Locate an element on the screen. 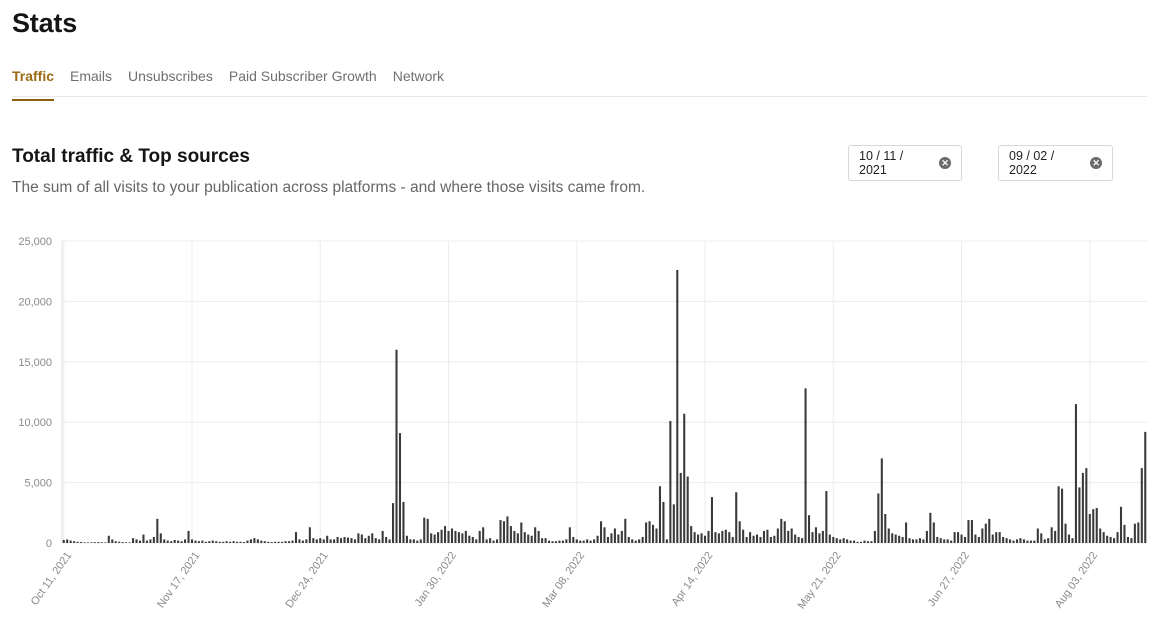  end-date-input: 09 / 02 / 2022 ✕ is located at coordinates (1055, 163).